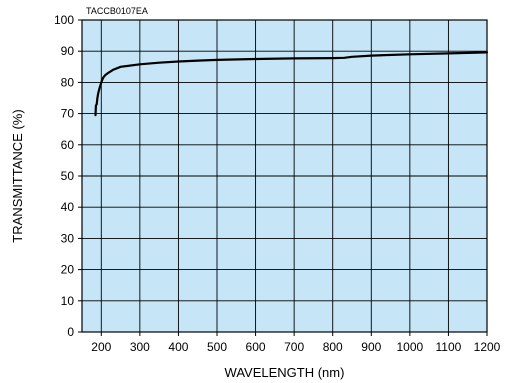  What do you see at coordinates (140, 347) in the screenshot?
I see `x-tick-label: 300` at bounding box center [140, 347].